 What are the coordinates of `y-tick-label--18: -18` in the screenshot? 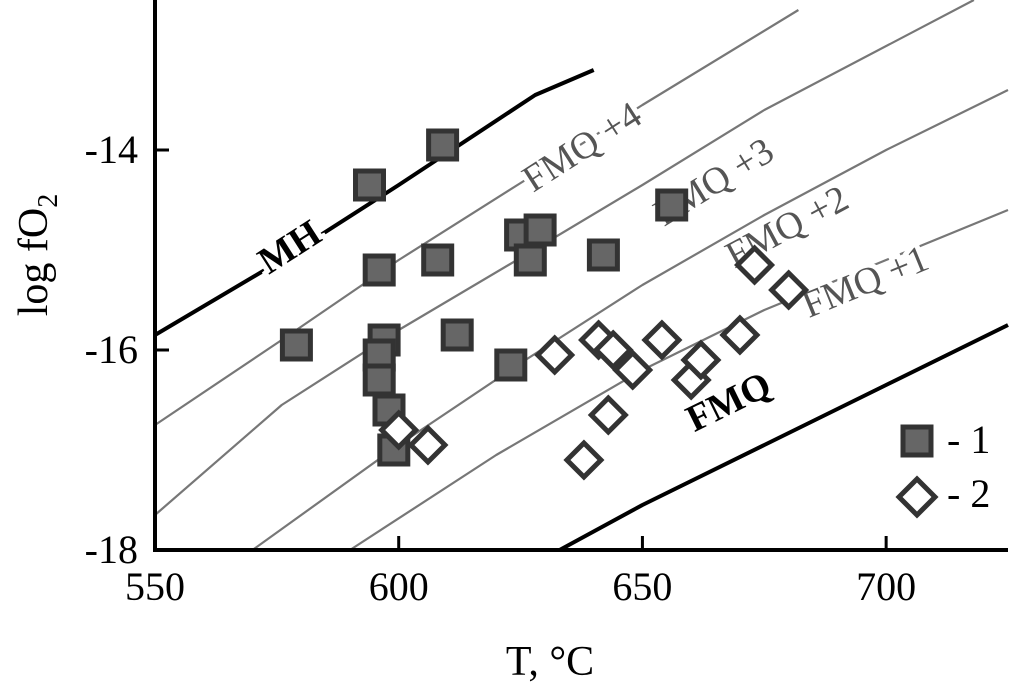 It's located at (111, 549).